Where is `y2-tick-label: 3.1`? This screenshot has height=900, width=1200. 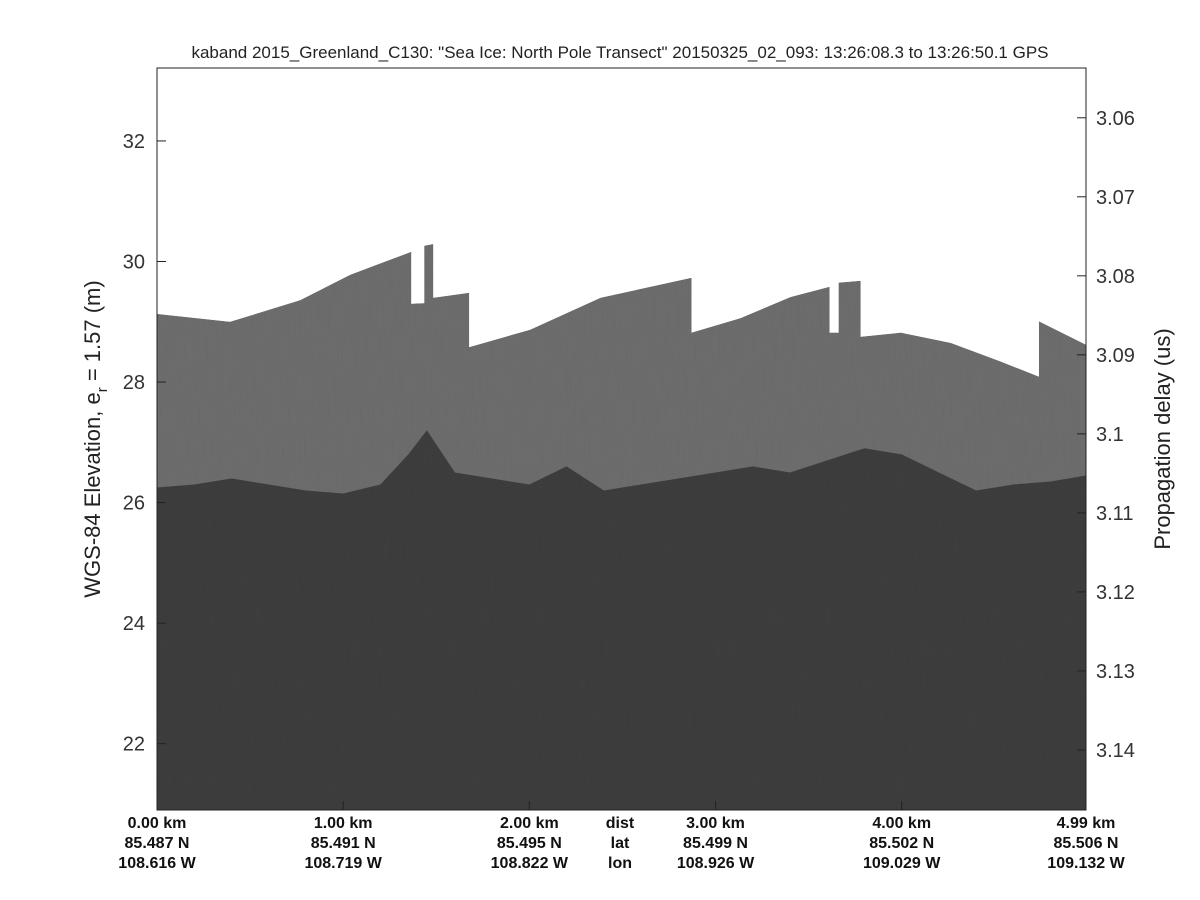 y2-tick-label: 3.1 is located at coordinates (1110, 435).